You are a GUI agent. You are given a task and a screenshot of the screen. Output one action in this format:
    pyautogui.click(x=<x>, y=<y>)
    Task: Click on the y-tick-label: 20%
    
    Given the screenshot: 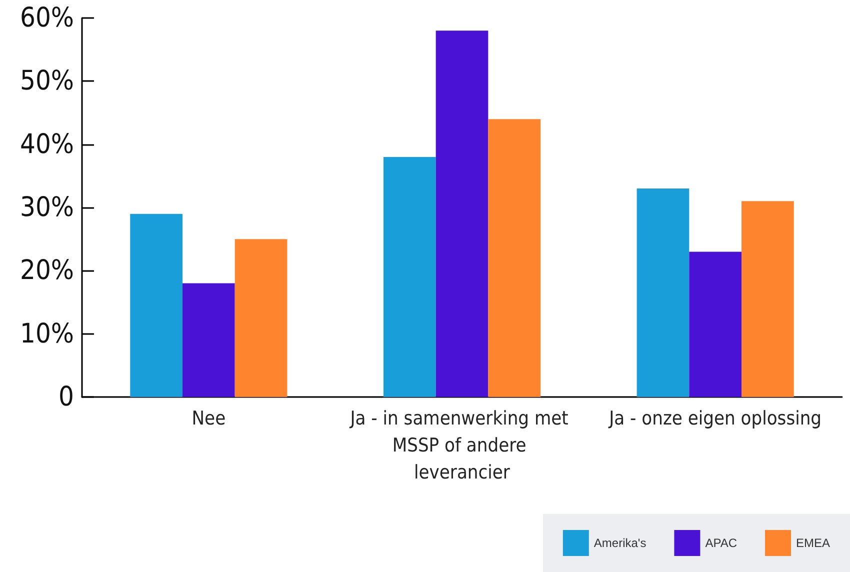 What is the action you would take?
    pyautogui.click(x=47, y=270)
    